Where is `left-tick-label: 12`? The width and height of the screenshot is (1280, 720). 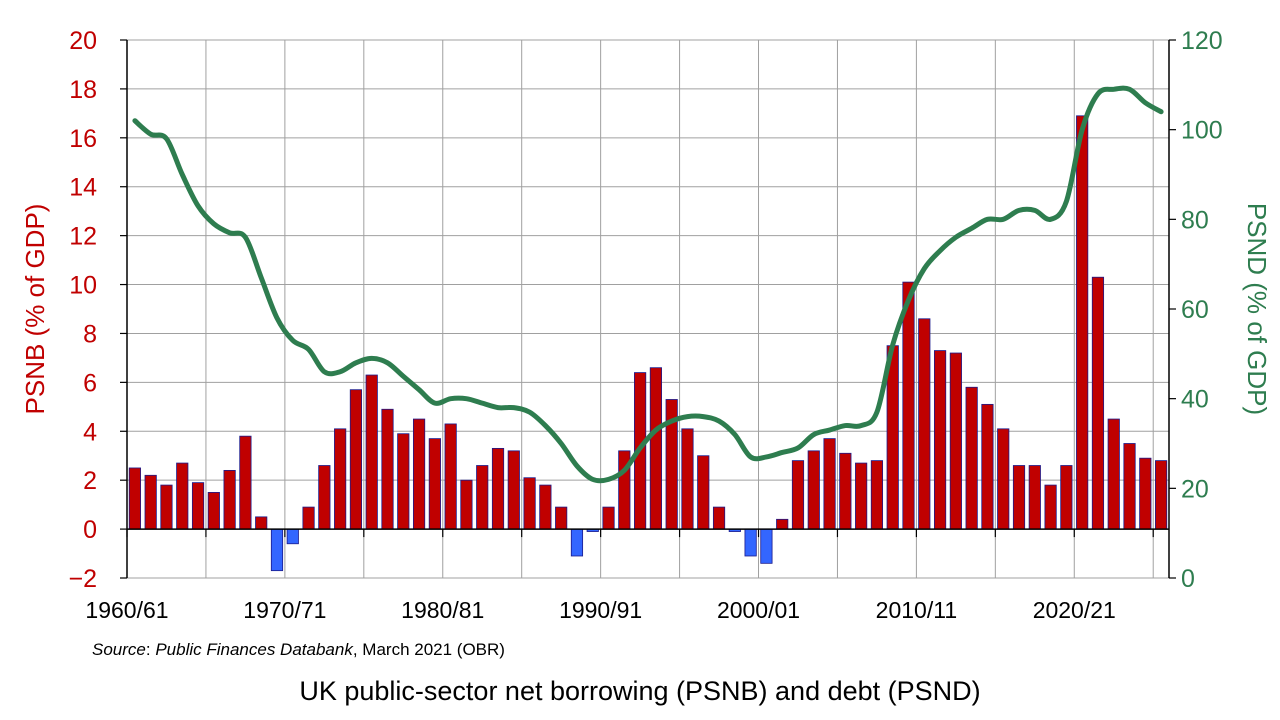 left-tick-label: 12 is located at coordinates (83, 237).